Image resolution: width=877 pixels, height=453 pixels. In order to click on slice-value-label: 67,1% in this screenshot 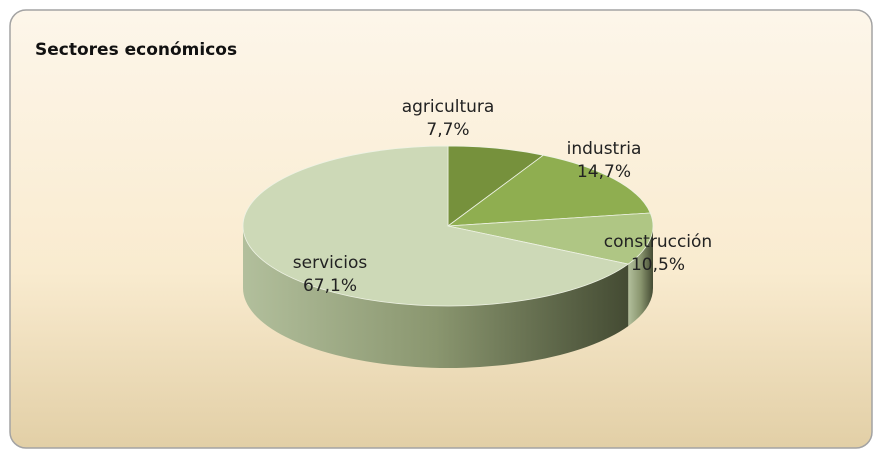, I will do `click(330, 286)`.